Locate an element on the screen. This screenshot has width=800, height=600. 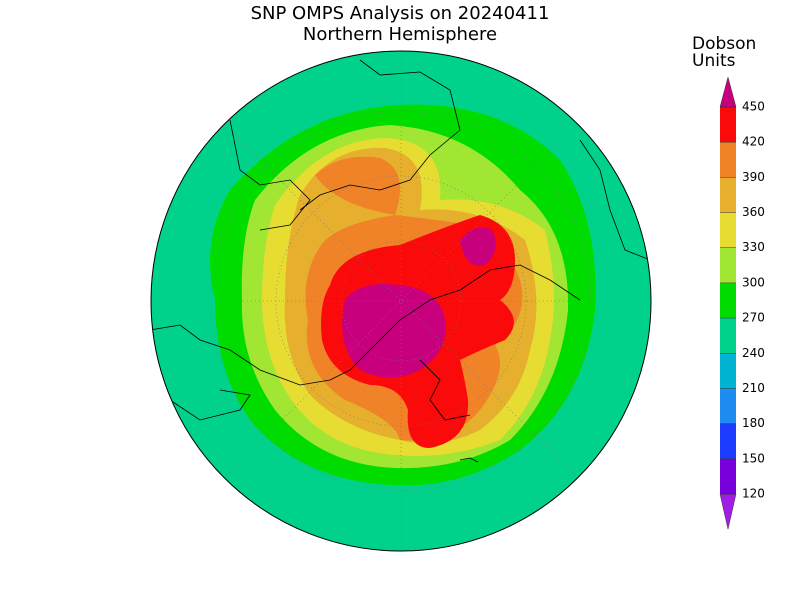
colorbar-tick-label: 390 is located at coordinates (753, 177).